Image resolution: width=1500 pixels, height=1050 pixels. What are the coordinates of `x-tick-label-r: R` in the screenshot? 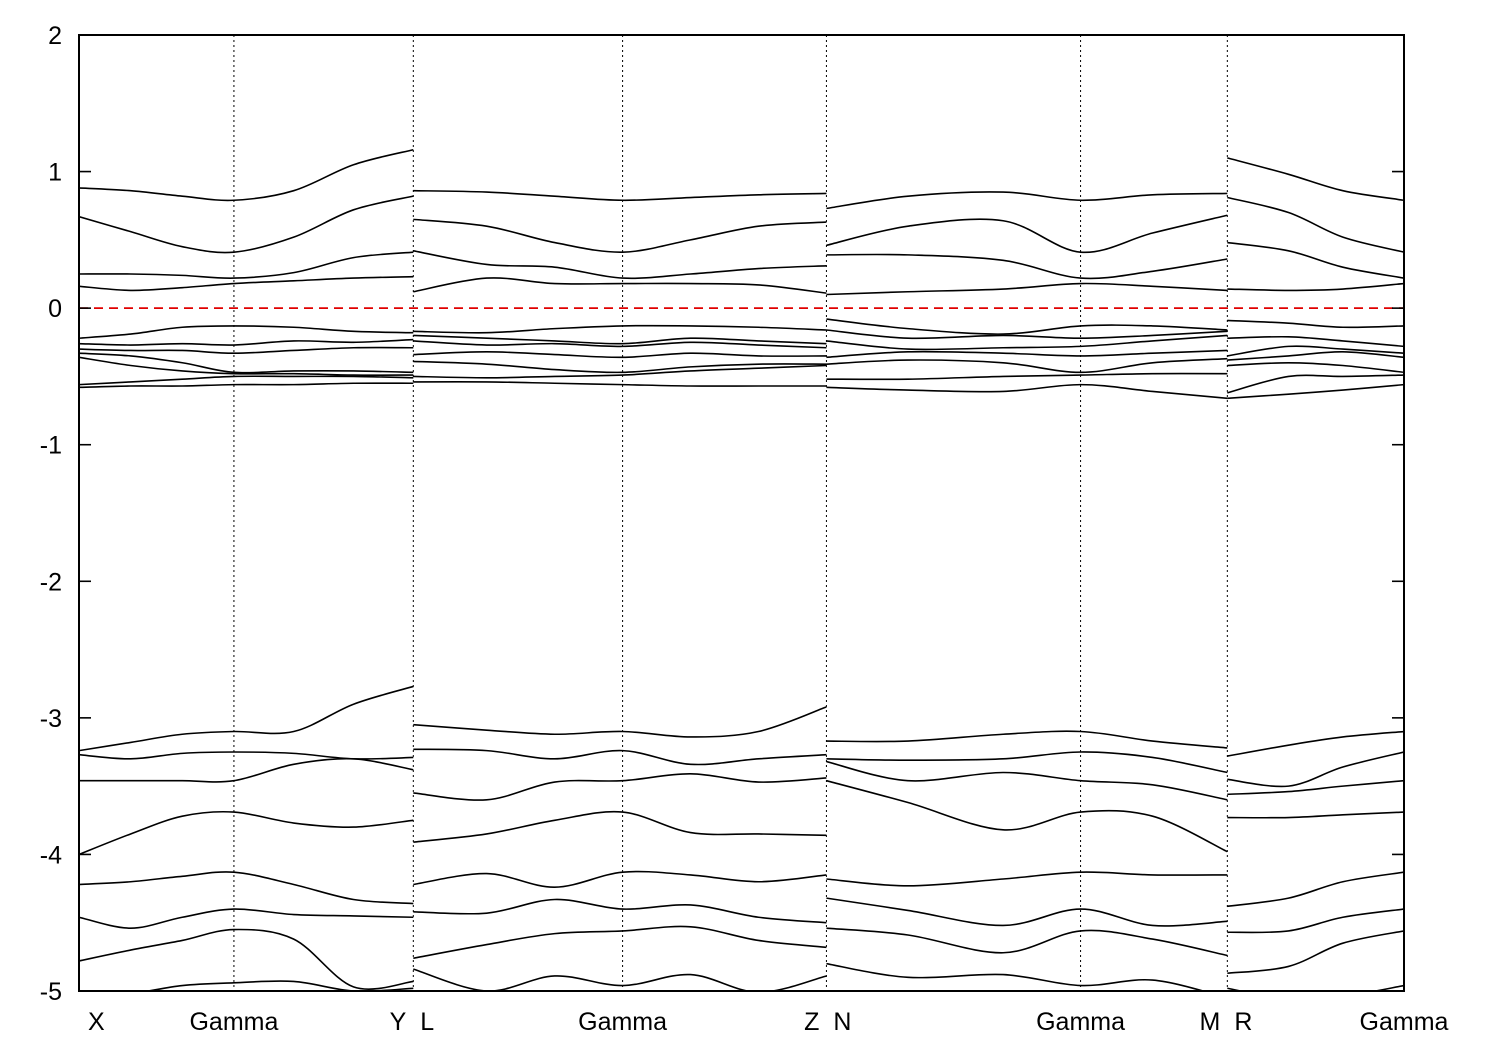 It's located at (1243, 1022).